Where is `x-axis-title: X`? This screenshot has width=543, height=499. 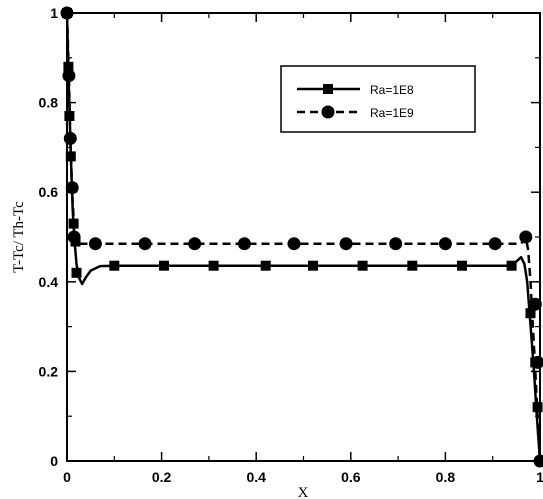 x-axis-title: X is located at coordinates (303, 492).